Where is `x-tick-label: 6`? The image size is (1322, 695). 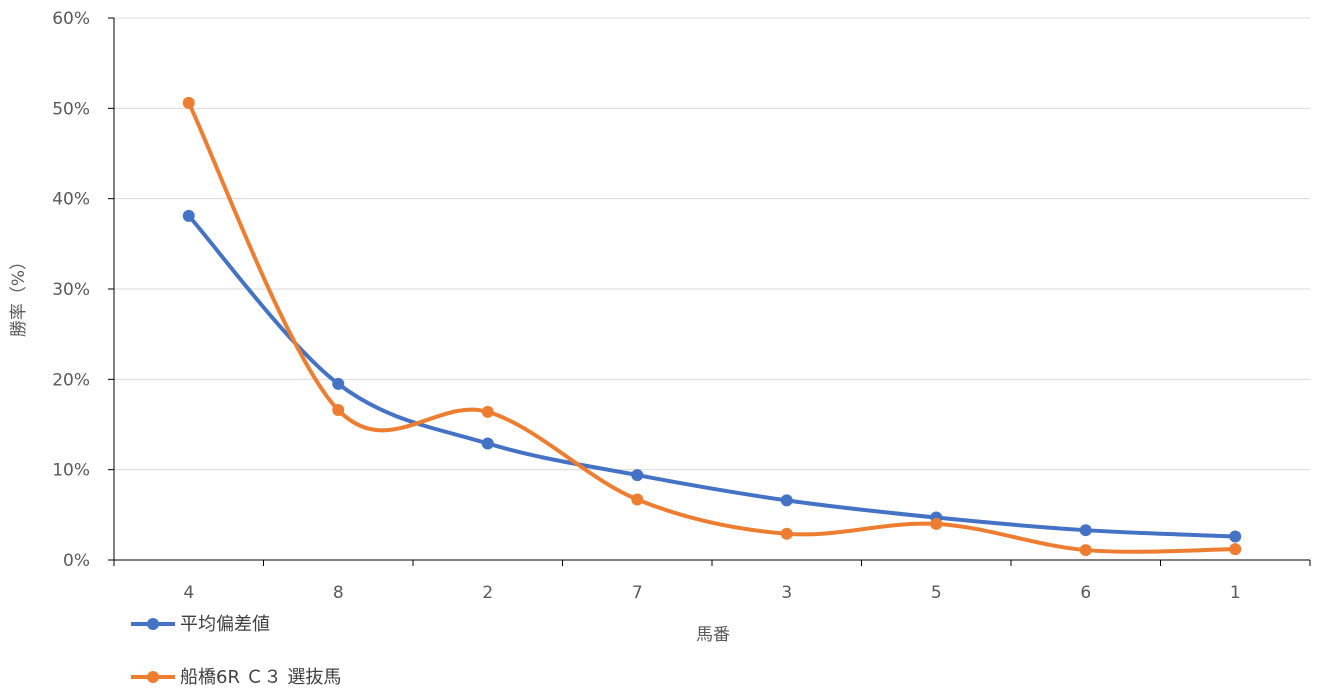
x-tick-label: 6 is located at coordinates (1085, 593).